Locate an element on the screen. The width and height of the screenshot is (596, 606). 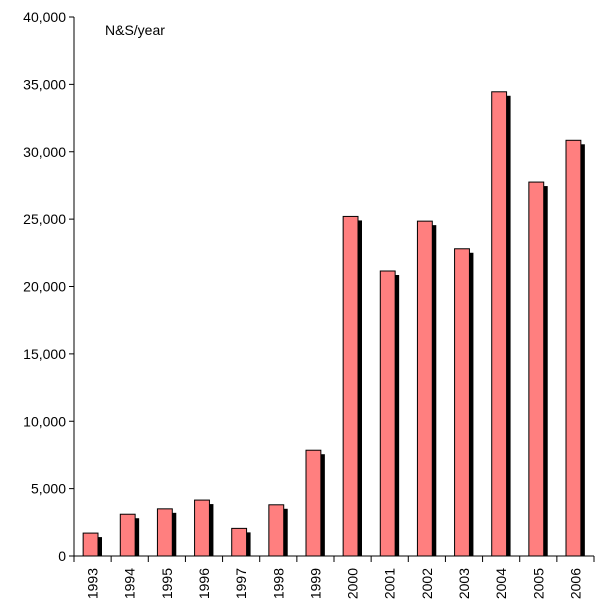
x-tick-label-2004: 2004 is located at coordinates (501, 583).